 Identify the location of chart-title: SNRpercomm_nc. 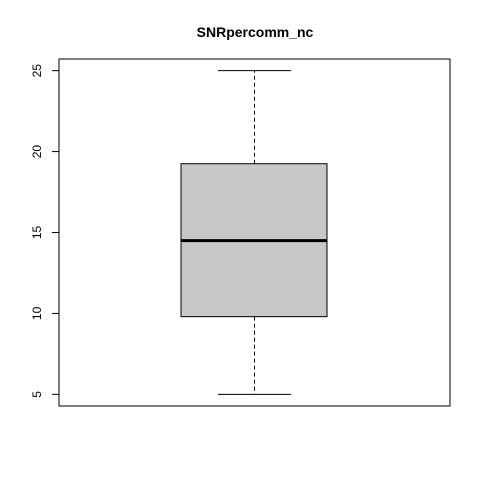
(255, 32).